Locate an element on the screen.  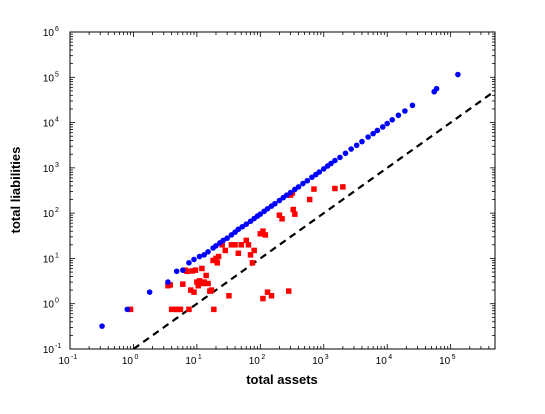
y-tick-exponent: 2 is located at coordinates (57, 210).